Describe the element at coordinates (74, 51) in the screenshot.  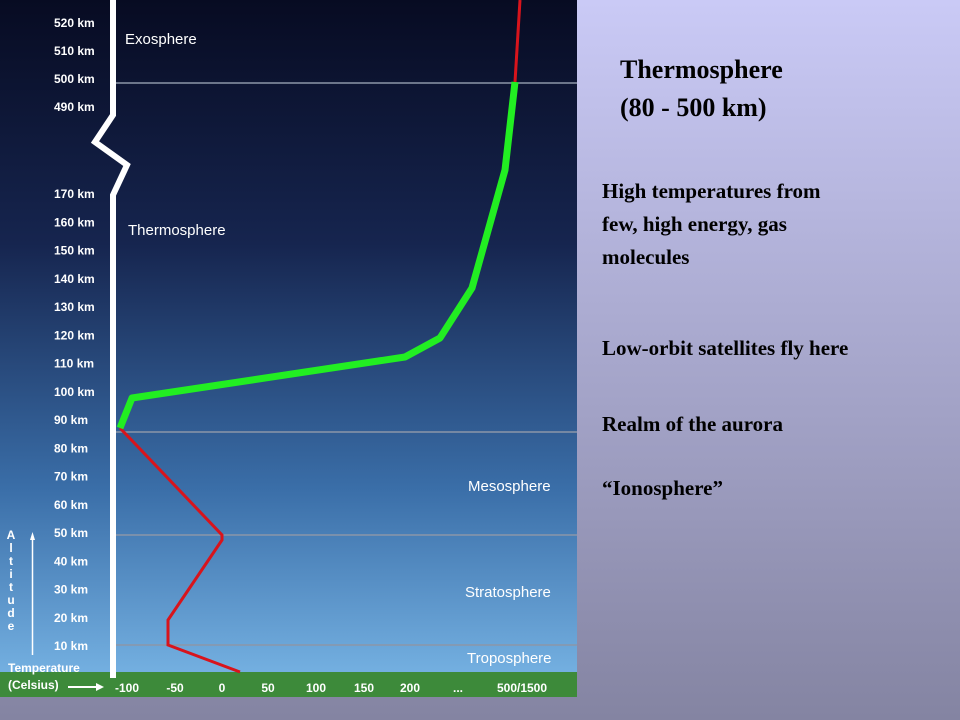
I see `altitude-label: 510 km` at that location.